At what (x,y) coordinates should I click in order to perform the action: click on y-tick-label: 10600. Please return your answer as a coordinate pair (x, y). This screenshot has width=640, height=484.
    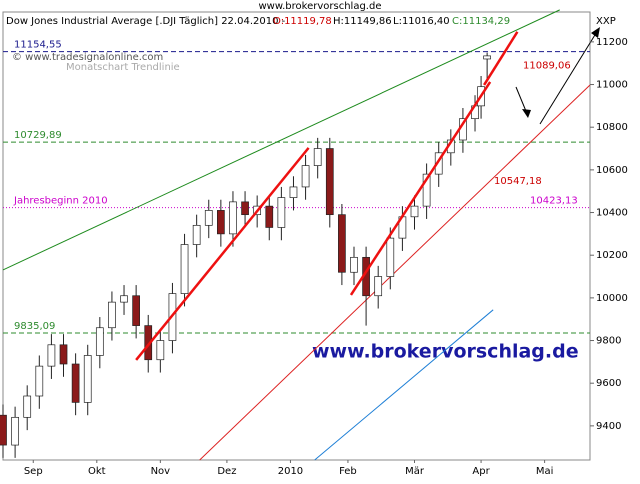
    Looking at the image, I should click on (612, 170).